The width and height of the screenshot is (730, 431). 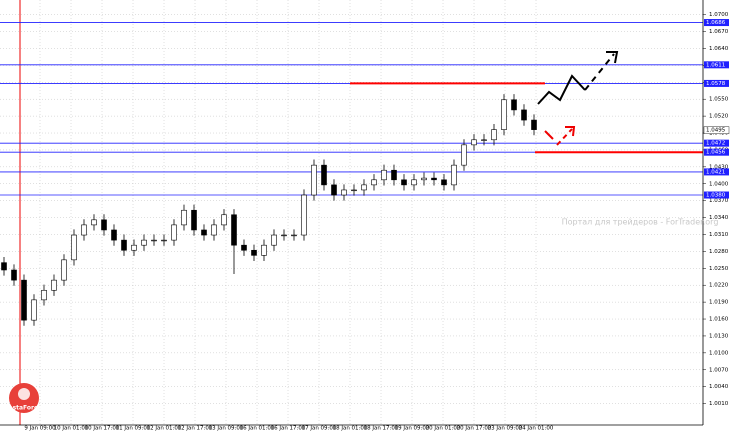 I want to click on y-tick-label: 1.0520, so click(x=719, y=117).